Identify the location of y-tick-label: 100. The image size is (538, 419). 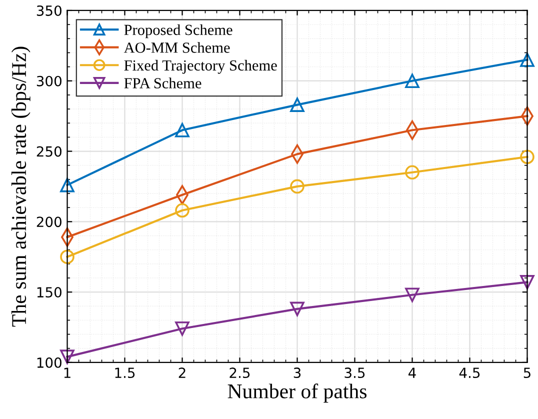
(49, 362).